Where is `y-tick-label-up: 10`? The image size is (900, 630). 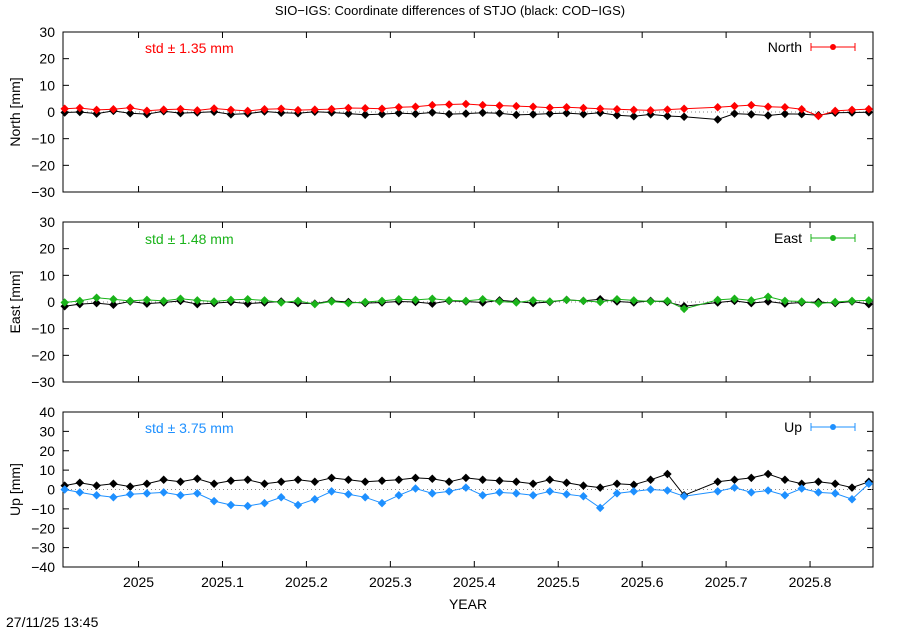
y-tick-label-up: 10 is located at coordinates (47, 470).